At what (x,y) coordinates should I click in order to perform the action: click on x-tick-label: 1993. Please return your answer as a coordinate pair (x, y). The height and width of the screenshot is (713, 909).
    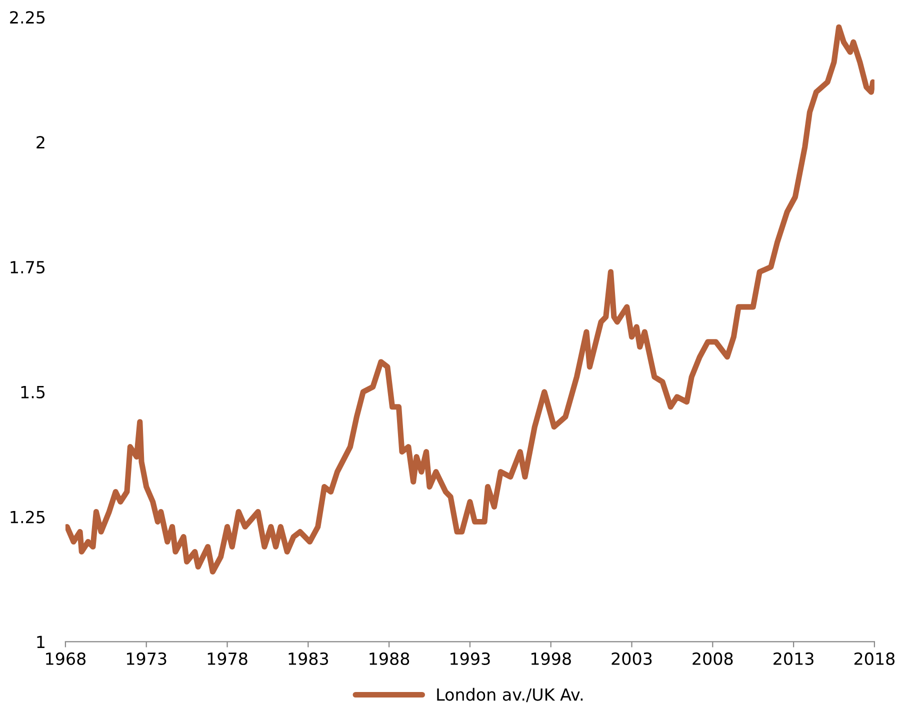
    Looking at the image, I should click on (470, 659).